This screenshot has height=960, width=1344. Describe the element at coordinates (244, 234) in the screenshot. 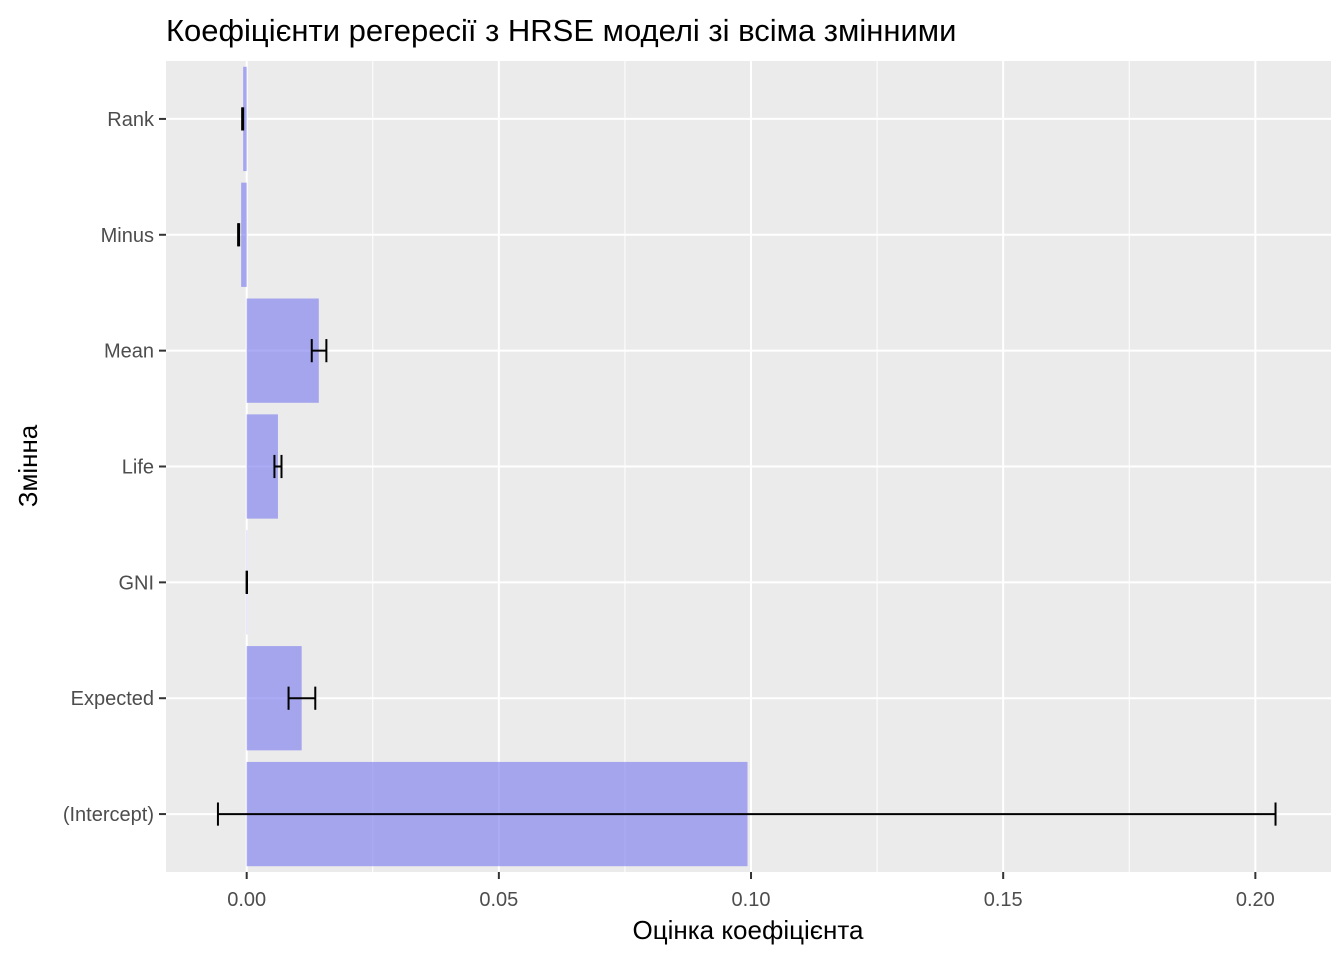

I see `bar-minus` at that location.